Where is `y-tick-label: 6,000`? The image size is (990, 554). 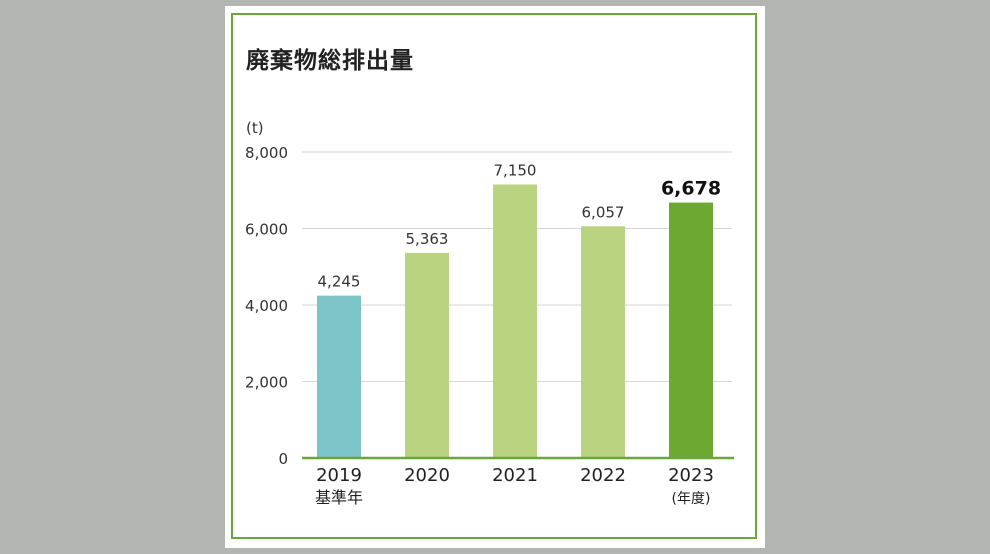
y-tick-label: 6,000 is located at coordinates (266, 230).